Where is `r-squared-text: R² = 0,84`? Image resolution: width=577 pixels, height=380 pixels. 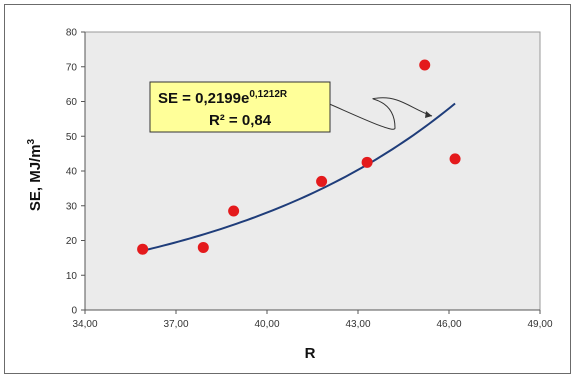 r-squared-text: R² = 0,84 is located at coordinates (240, 120).